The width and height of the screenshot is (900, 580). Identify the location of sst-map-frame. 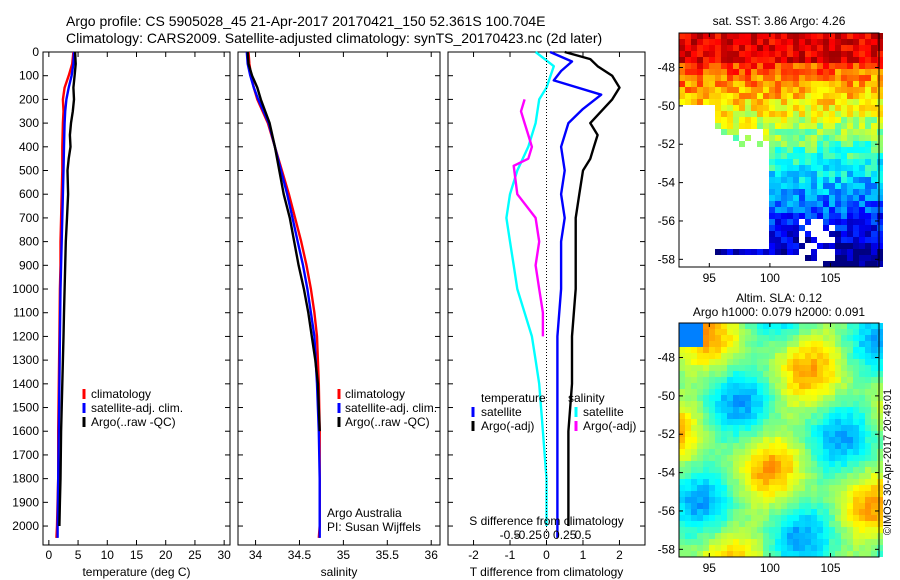
(779, 150).